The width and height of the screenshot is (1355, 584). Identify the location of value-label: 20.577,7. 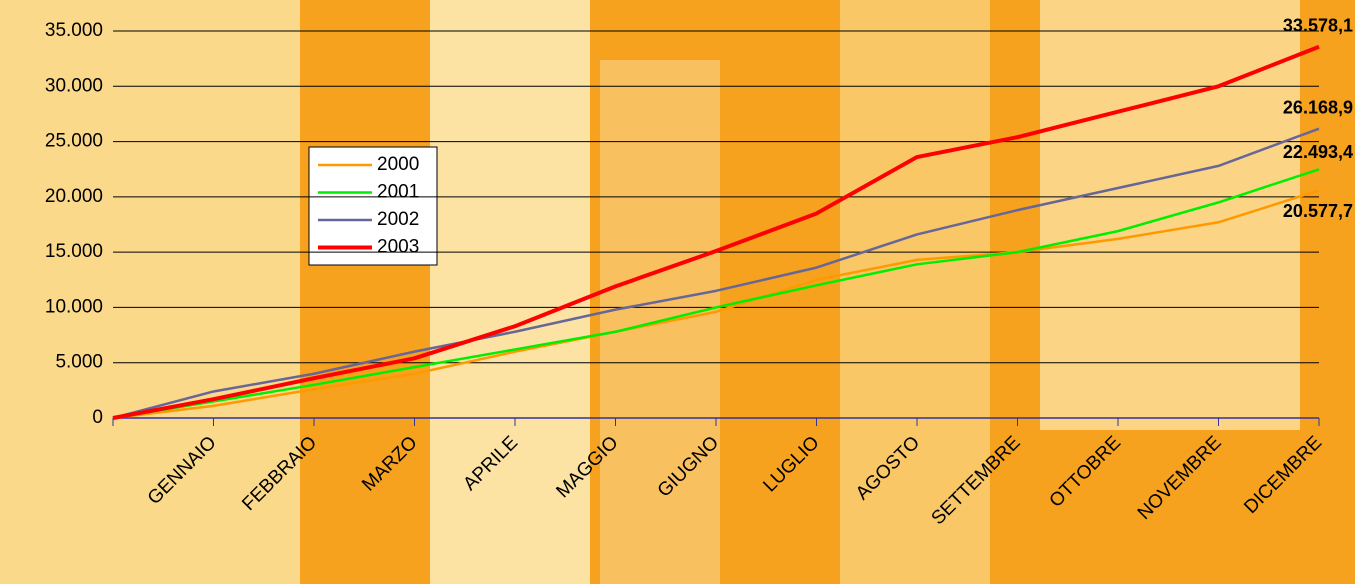
(1318, 211).